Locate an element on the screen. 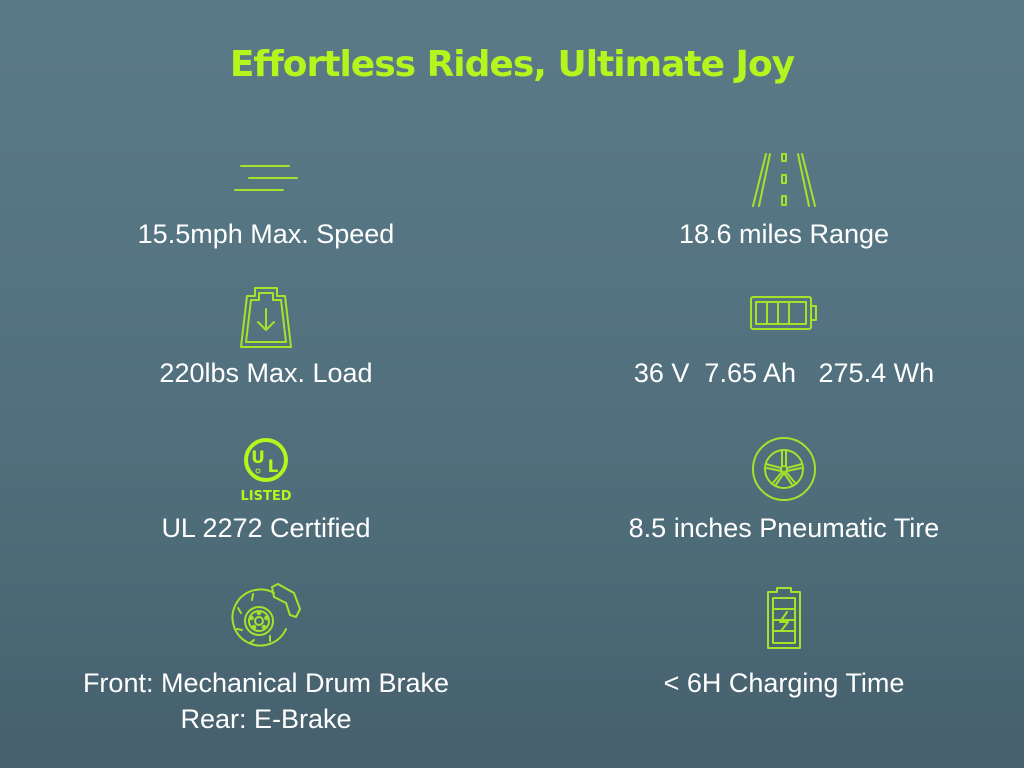 The image size is (1024, 768). feature-tire: 8.5 inches Pneumatic Tire is located at coordinates (776, 490).